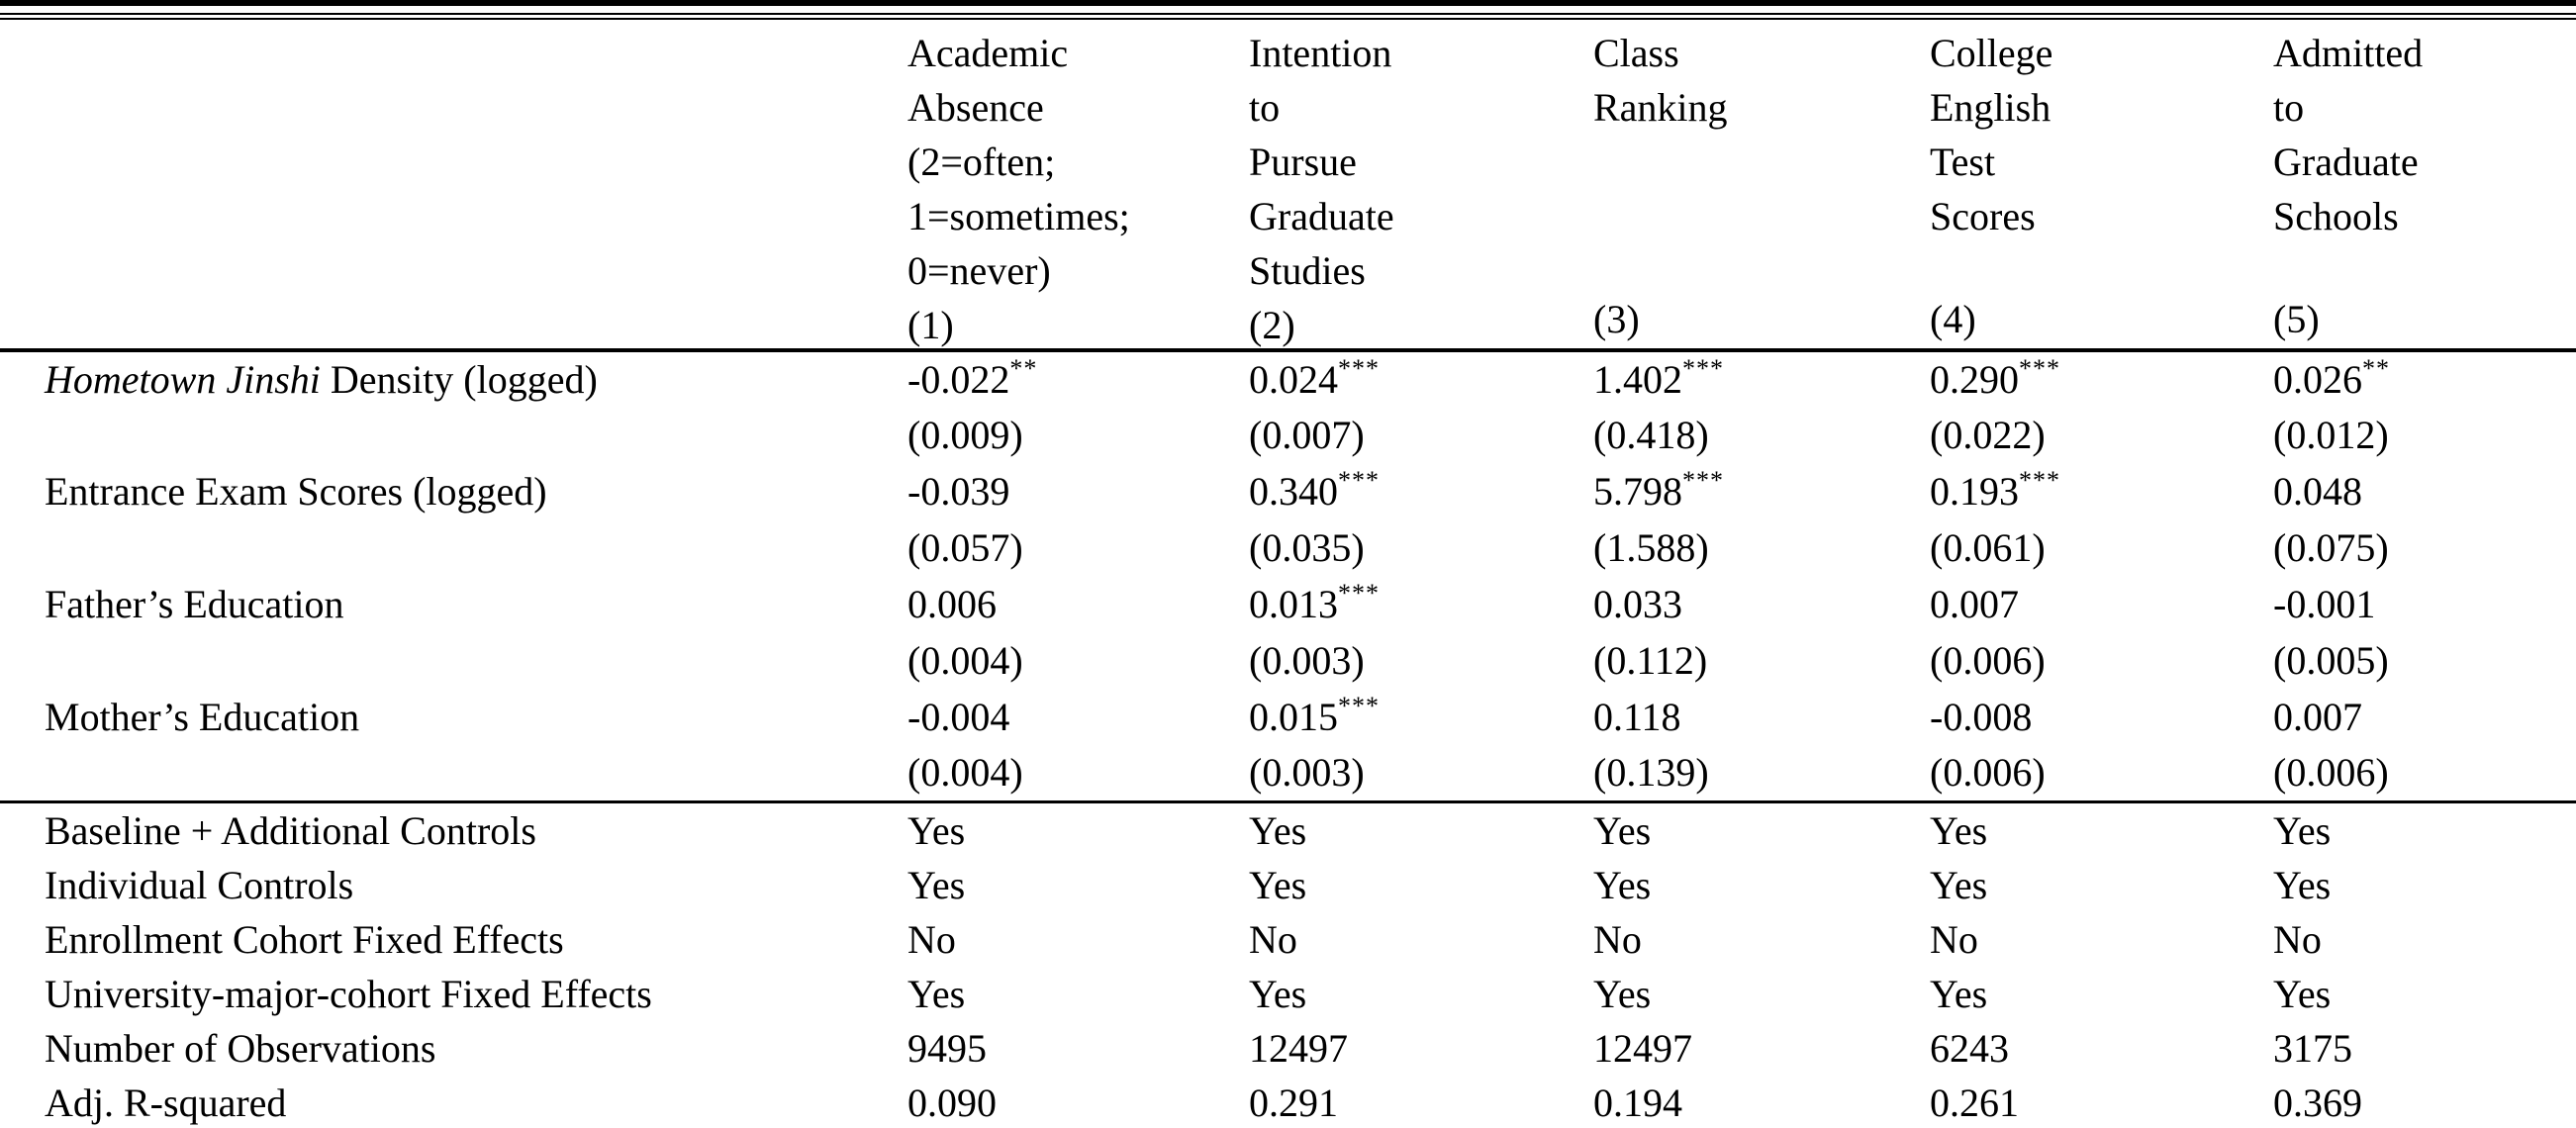 The width and height of the screenshot is (2576, 1128). What do you see at coordinates (2324, 604) in the screenshot?
I see `coefficient-value: -0.001` at bounding box center [2324, 604].